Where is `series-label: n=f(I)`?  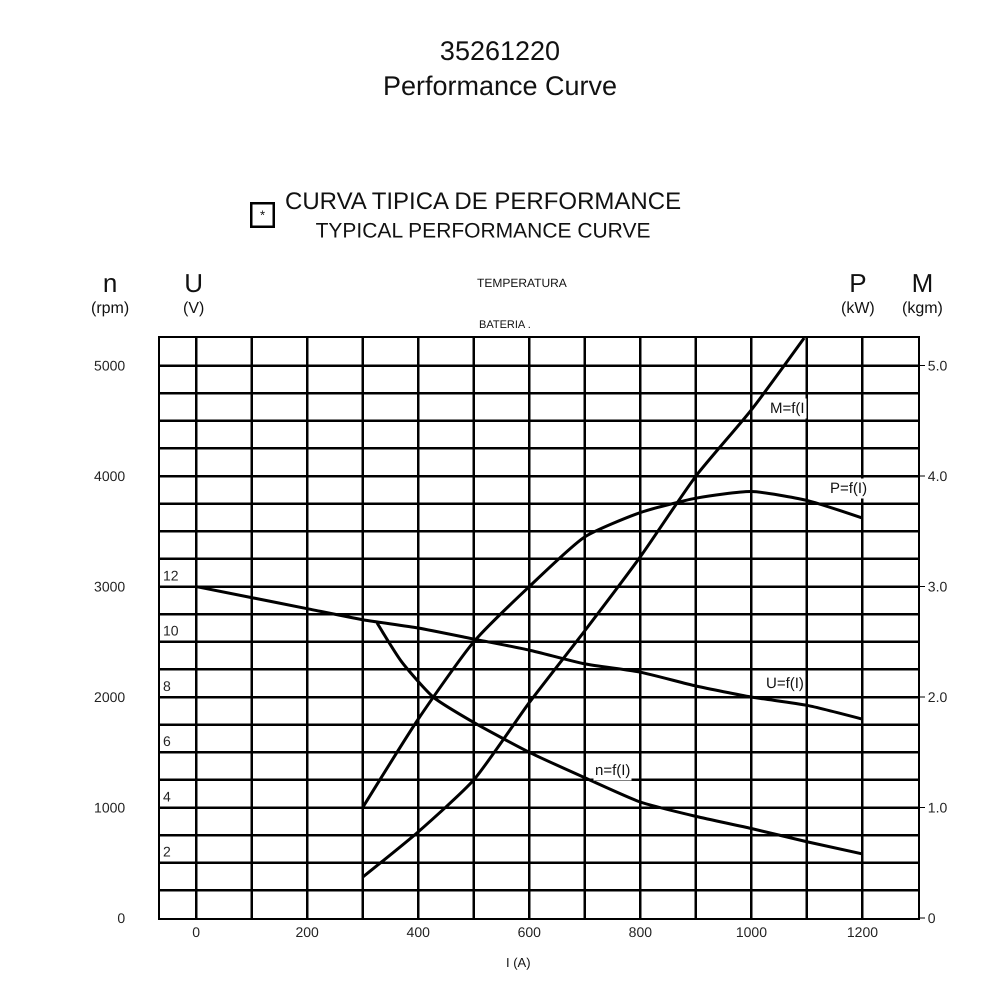 series-label: n=f(I) is located at coordinates (612, 770).